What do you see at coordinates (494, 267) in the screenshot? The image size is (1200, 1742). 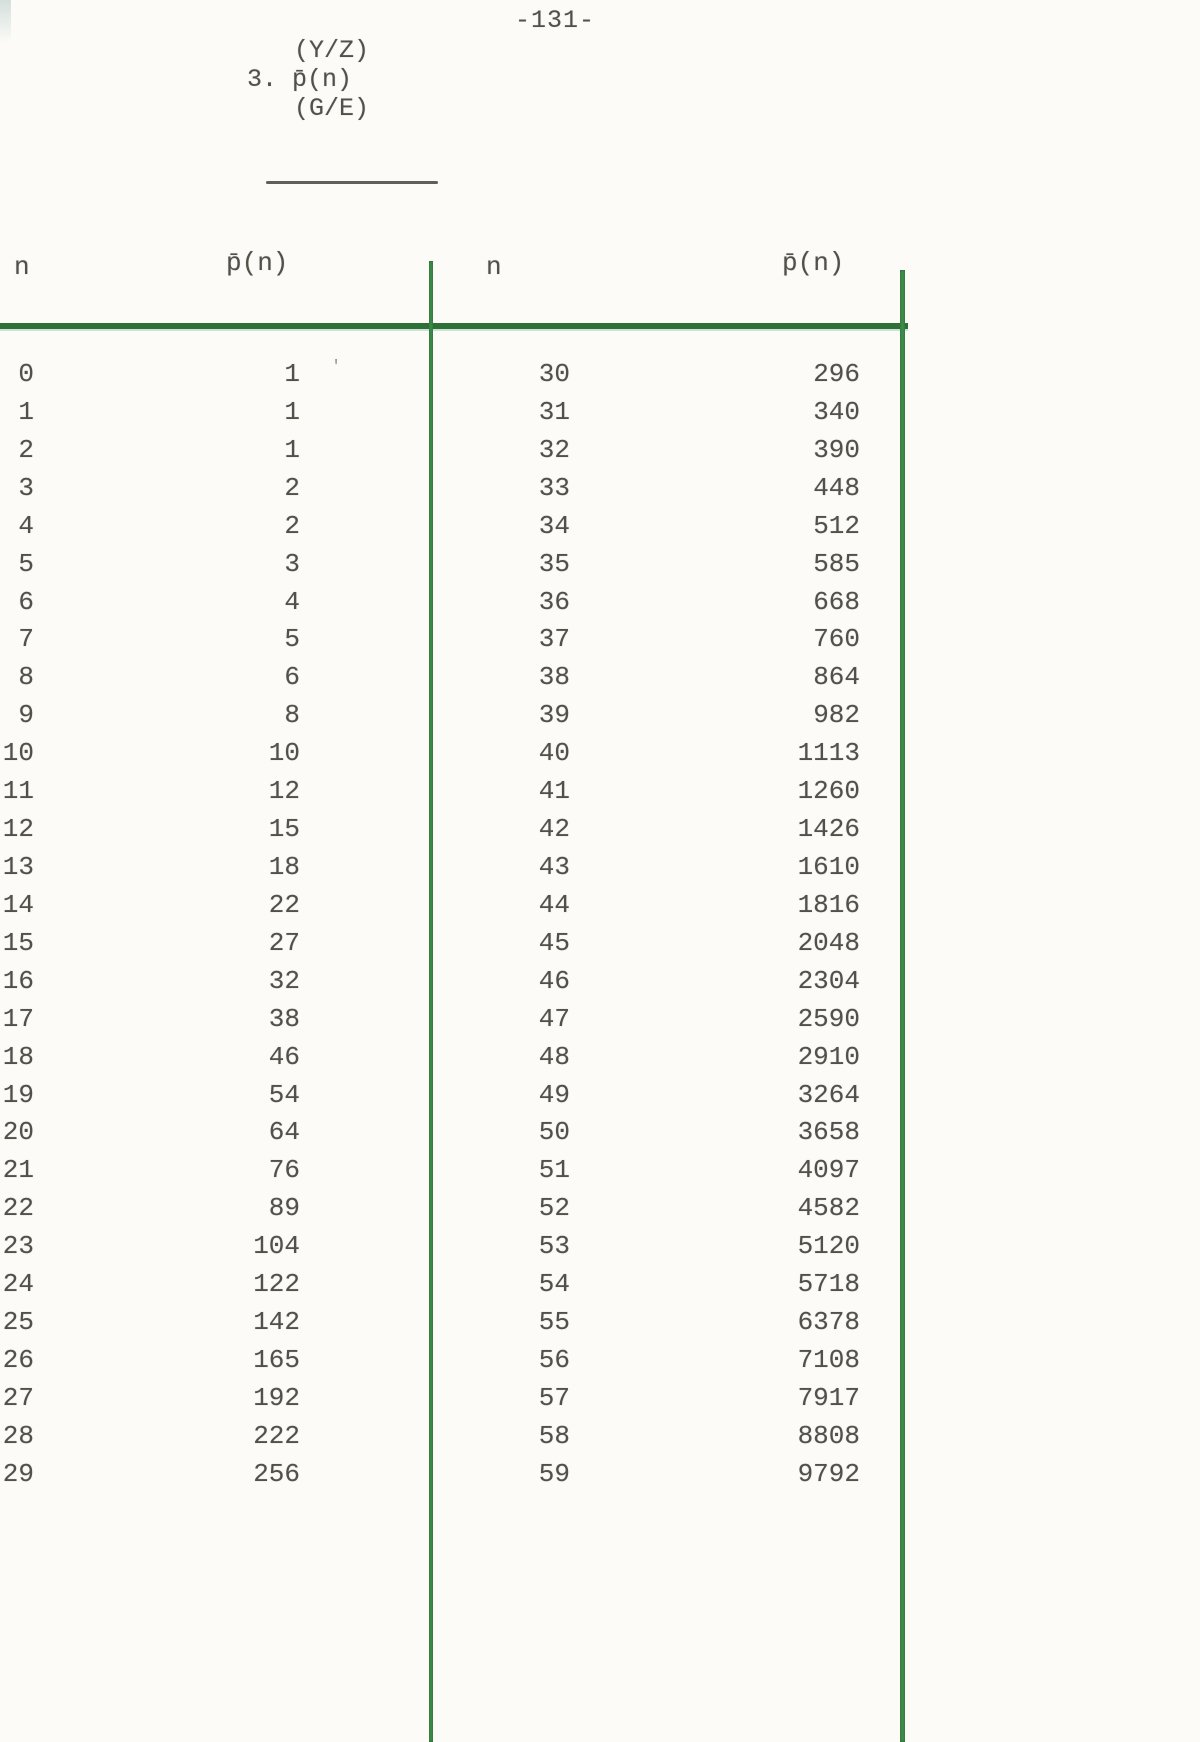 I see `column-header-n-right: n` at bounding box center [494, 267].